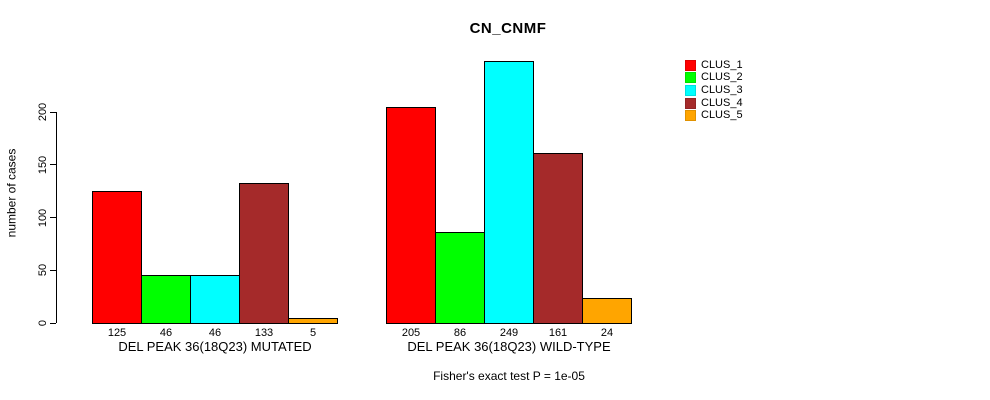 The width and height of the screenshot is (990, 400). What do you see at coordinates (215, 346) in the screenshot?
I see `group-label: DEL PEAK 36(18Q23) MUTATED` at bounding box center [215, 346].